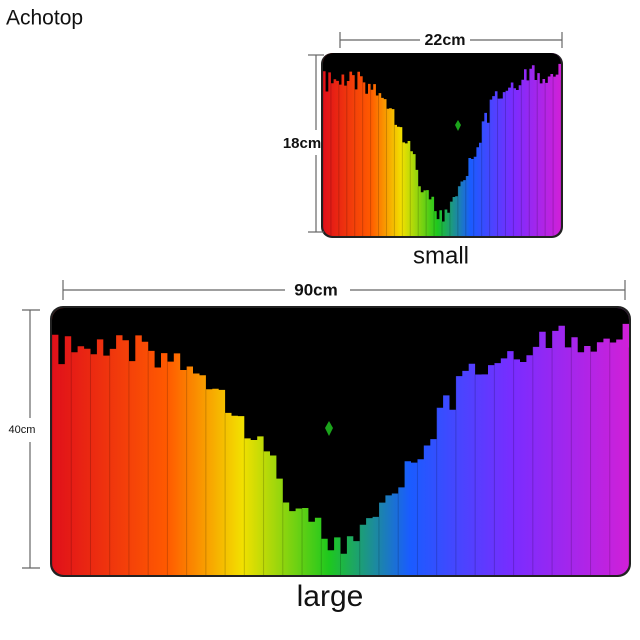  What do you see at coordinates (22, 430) in the screenshot?
I see `height-label: 40cm` at bounding box center [22, 430].